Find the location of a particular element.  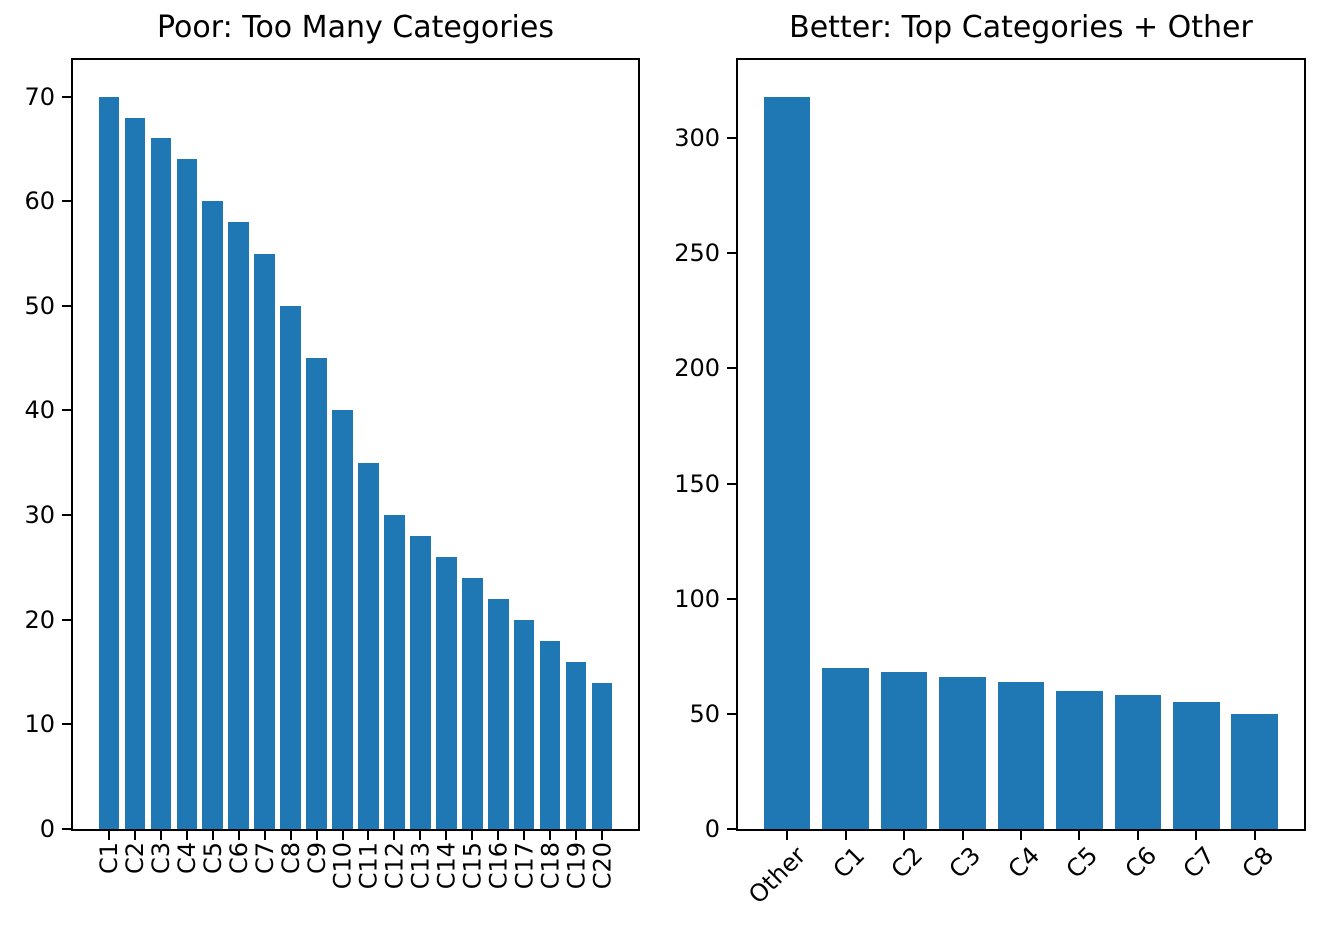

bar-c17 is located at coordinates (524, 724).